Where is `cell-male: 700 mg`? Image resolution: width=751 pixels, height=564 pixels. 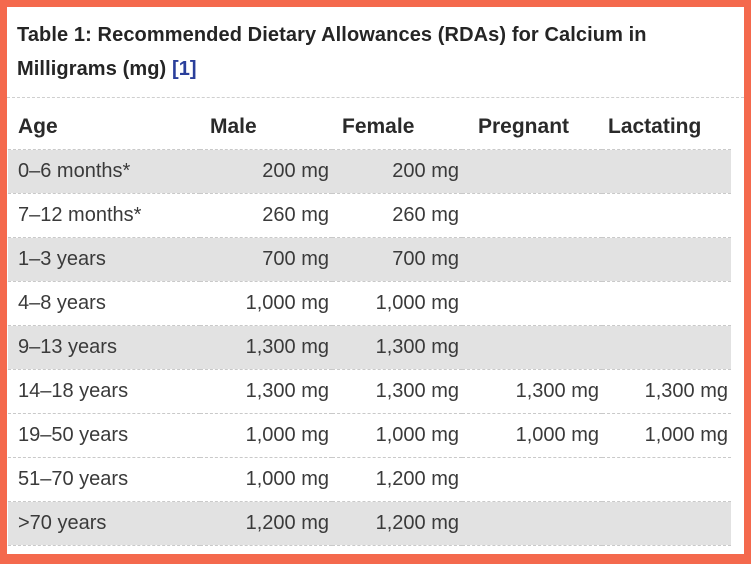 cell-male: 700 mg is located at coordinates (295, 259).